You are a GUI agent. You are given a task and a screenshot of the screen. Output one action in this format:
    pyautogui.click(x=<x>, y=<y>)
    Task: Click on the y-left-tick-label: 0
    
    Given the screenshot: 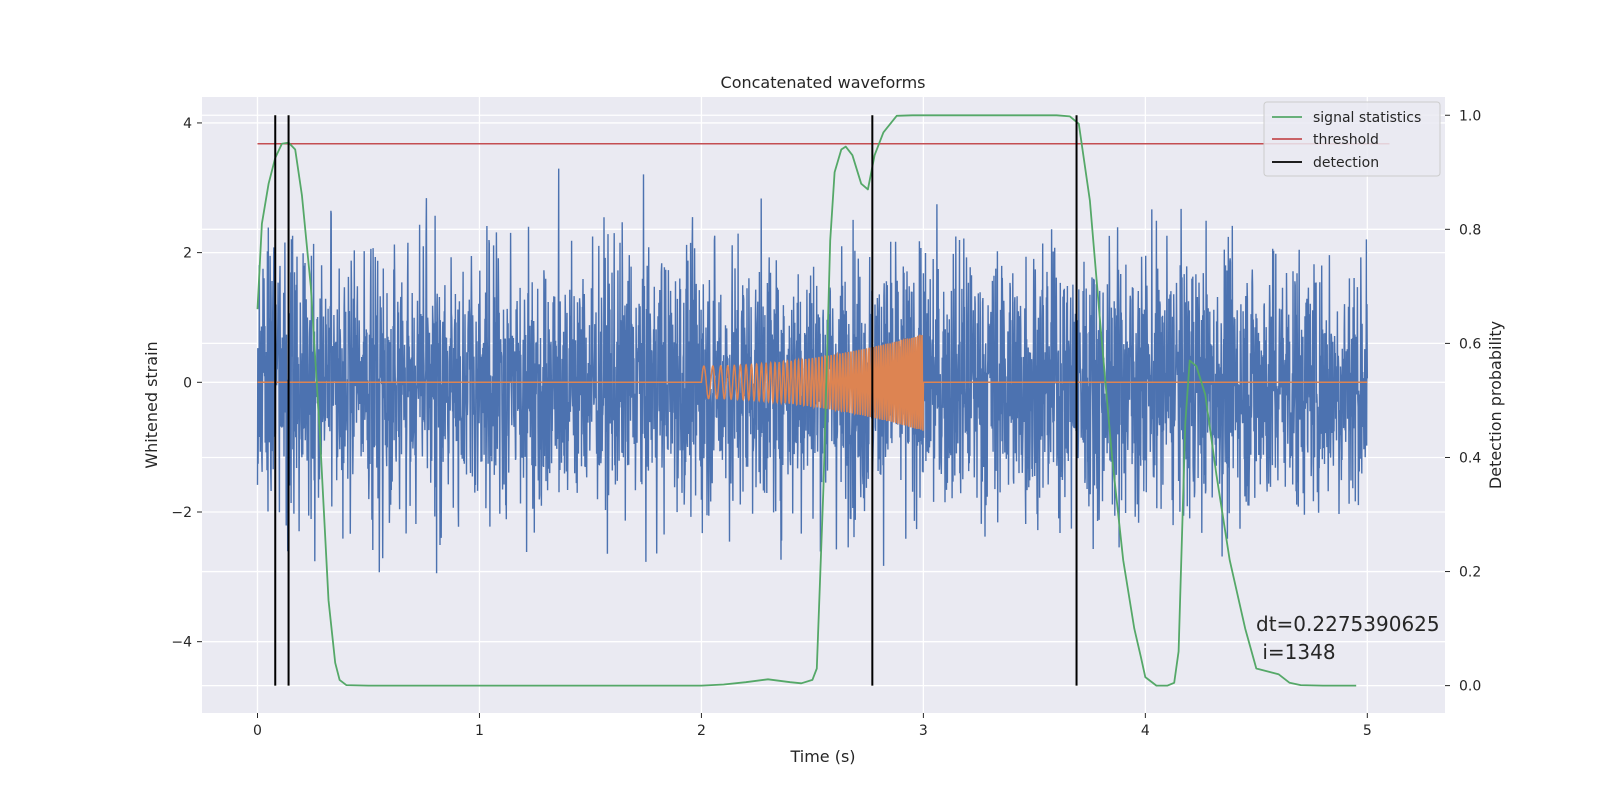 What is the action you would take?
    pyautogui.click(x=187, y=383)
    